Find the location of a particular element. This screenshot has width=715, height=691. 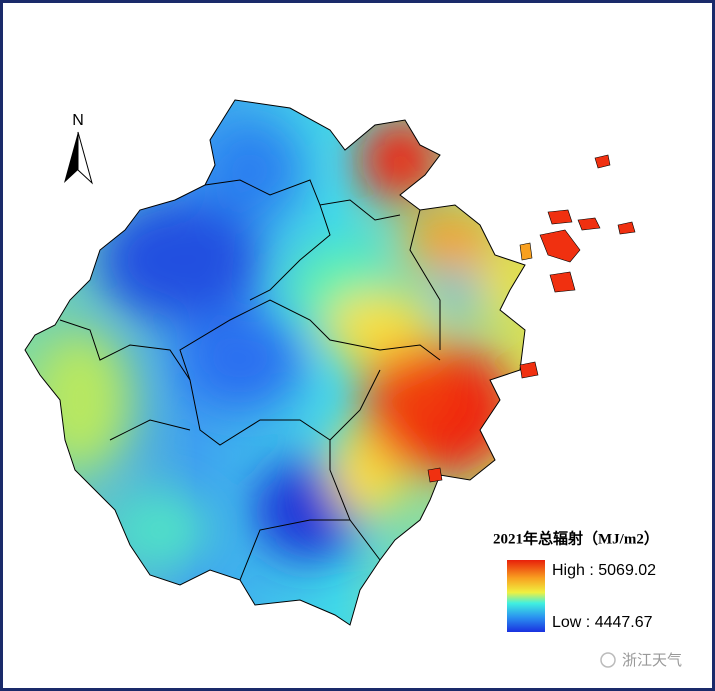

legend-high: High : 5069.02 is located at coordinates (604, 570).